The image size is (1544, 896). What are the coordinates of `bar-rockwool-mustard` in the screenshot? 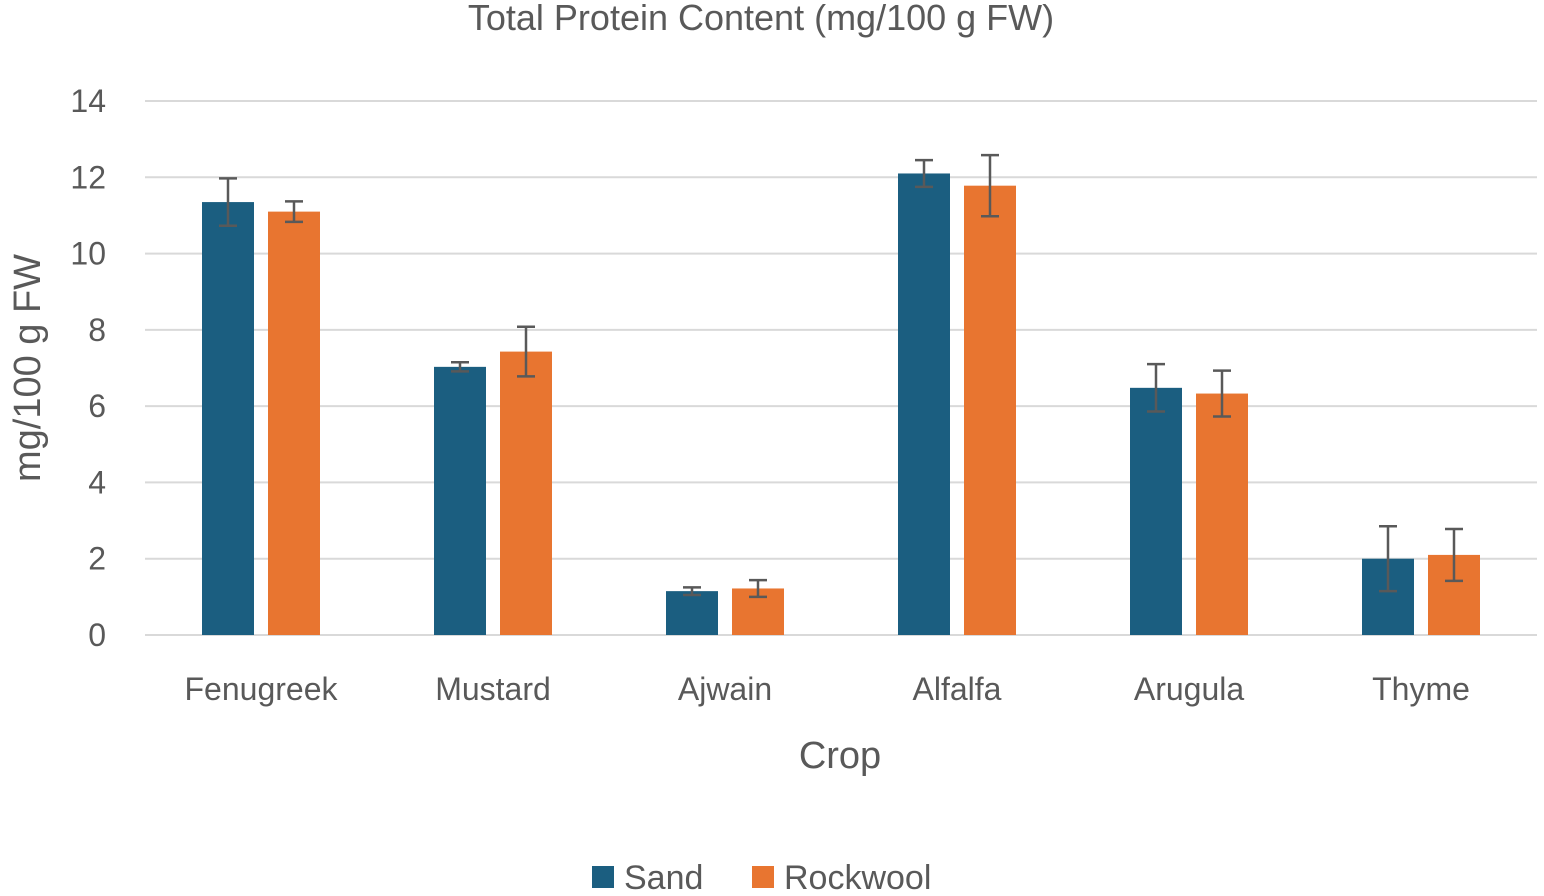 It's located at (526, 493).